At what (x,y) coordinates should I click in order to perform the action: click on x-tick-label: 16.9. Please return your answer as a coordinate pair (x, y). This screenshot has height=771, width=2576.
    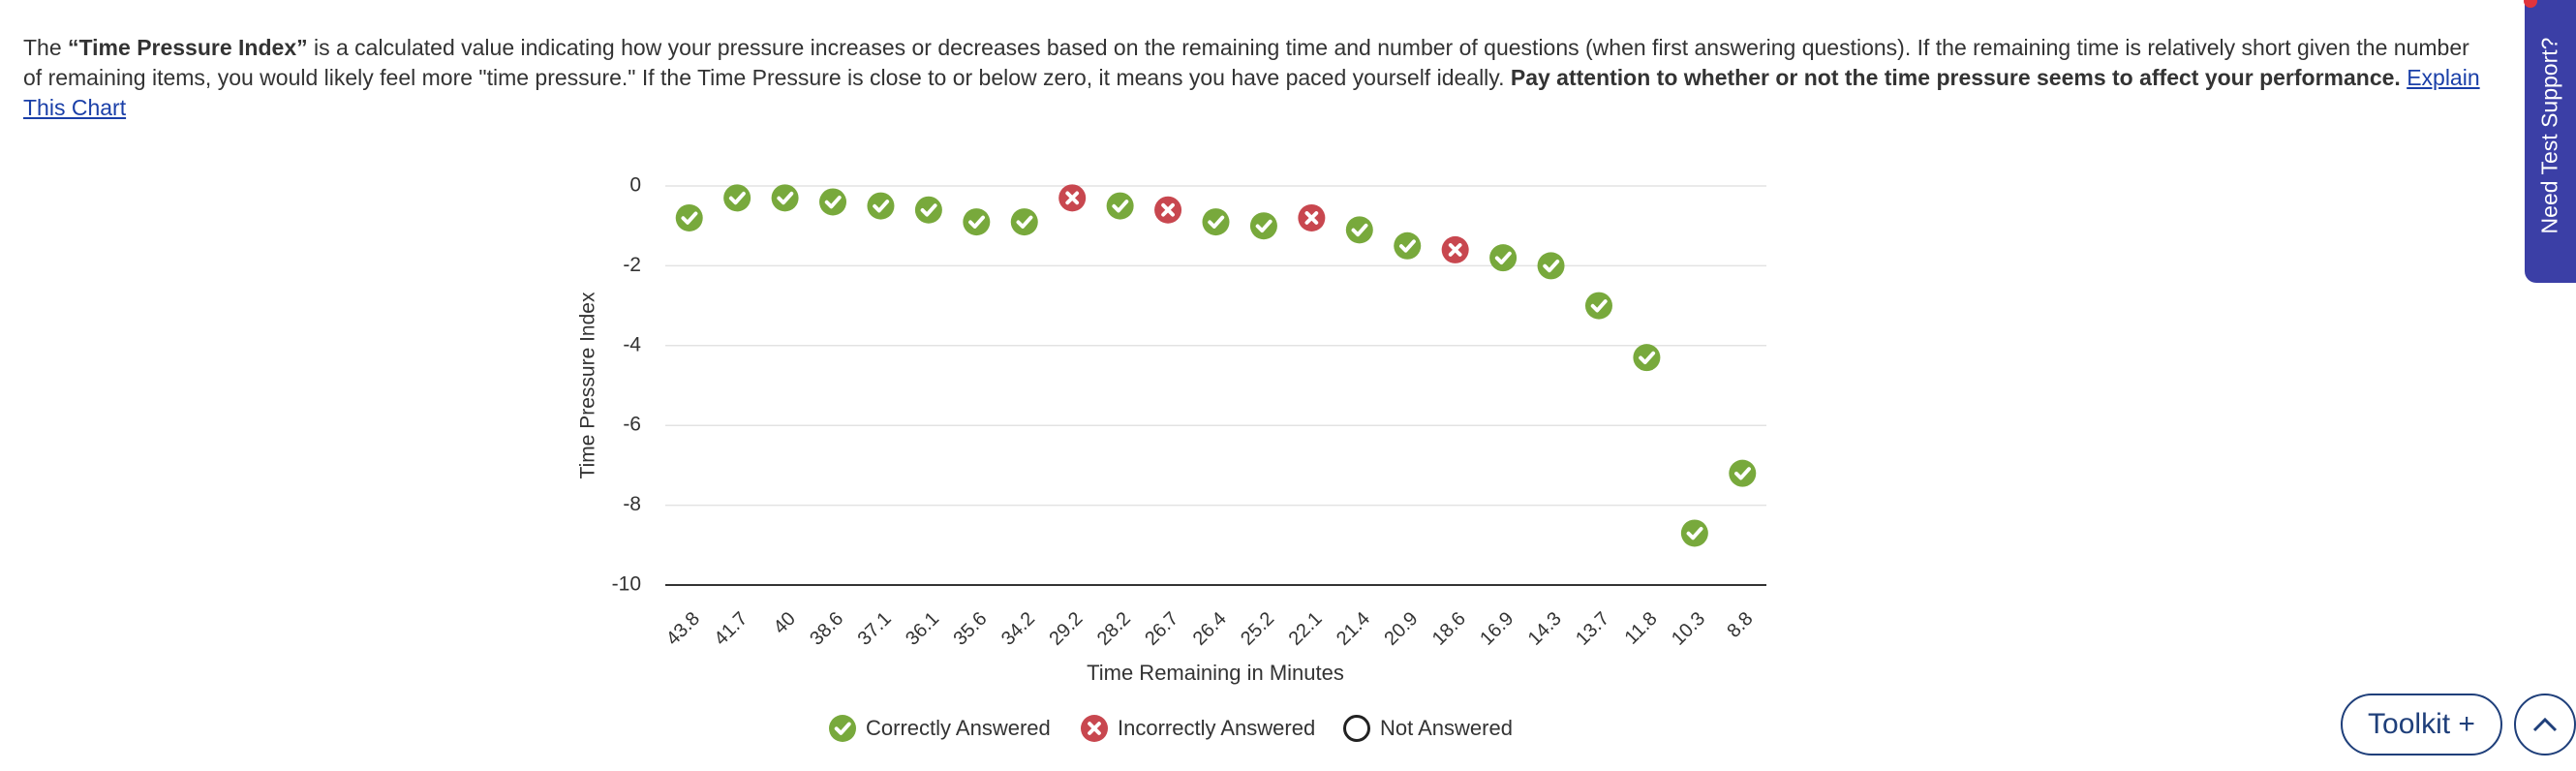
    Looking at the image, I should click on (1497, 629).